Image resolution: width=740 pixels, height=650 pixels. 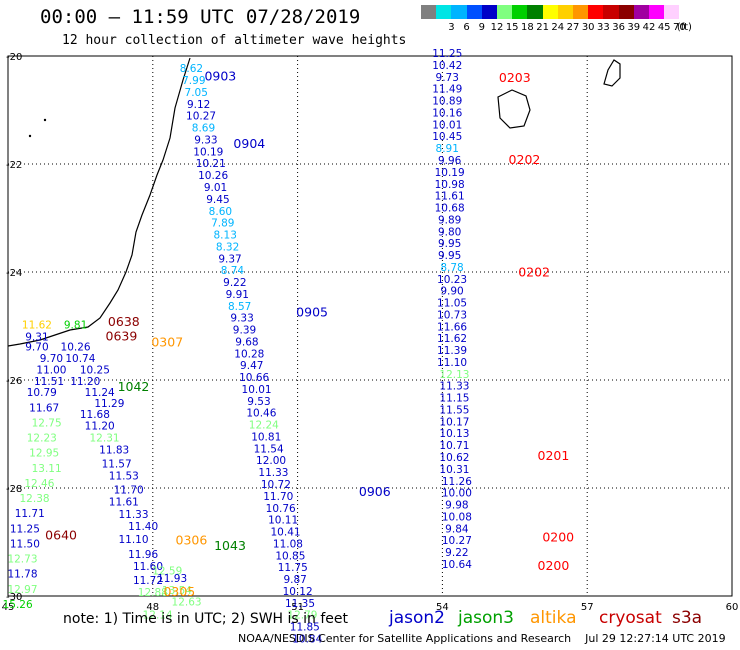 What do you see at coordinates (14, 597) in the screenshot?
I see `lat-tick-label: -30` at bounding box center [14, 597].